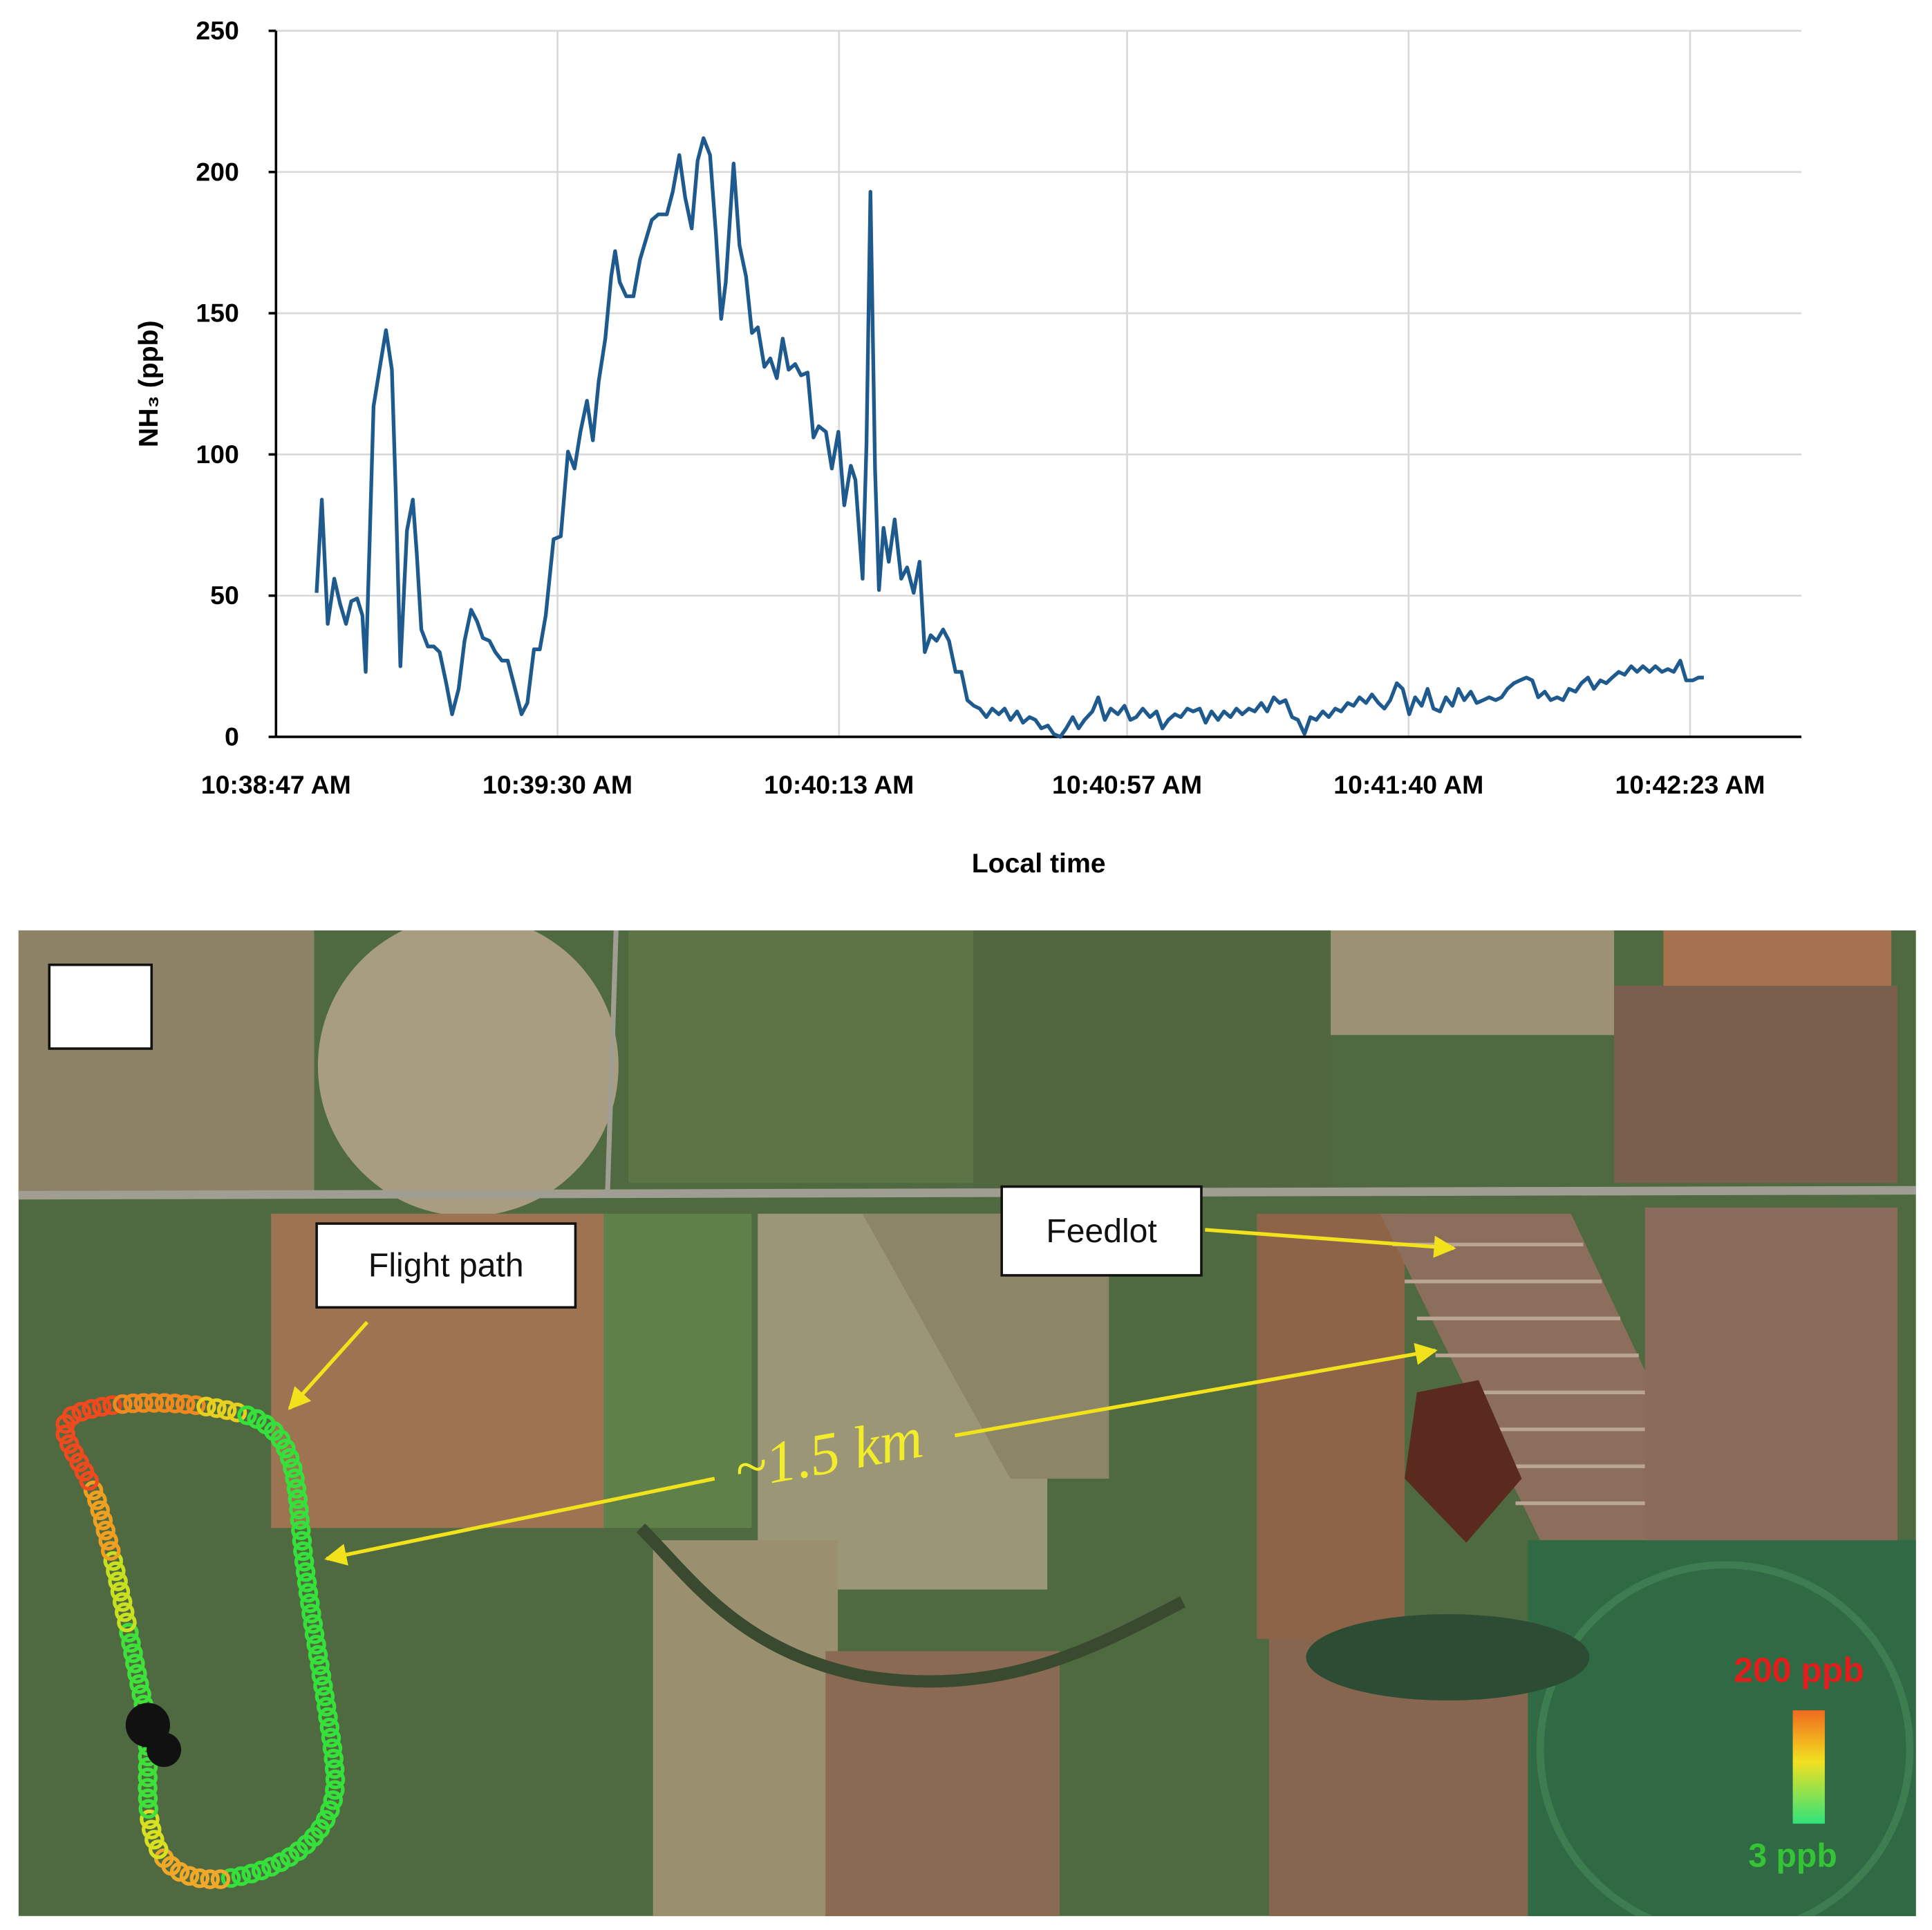 Image resolution: width=1932 pixels, height=1930 pixels. I want to click on arrows, so click(872, 1397).